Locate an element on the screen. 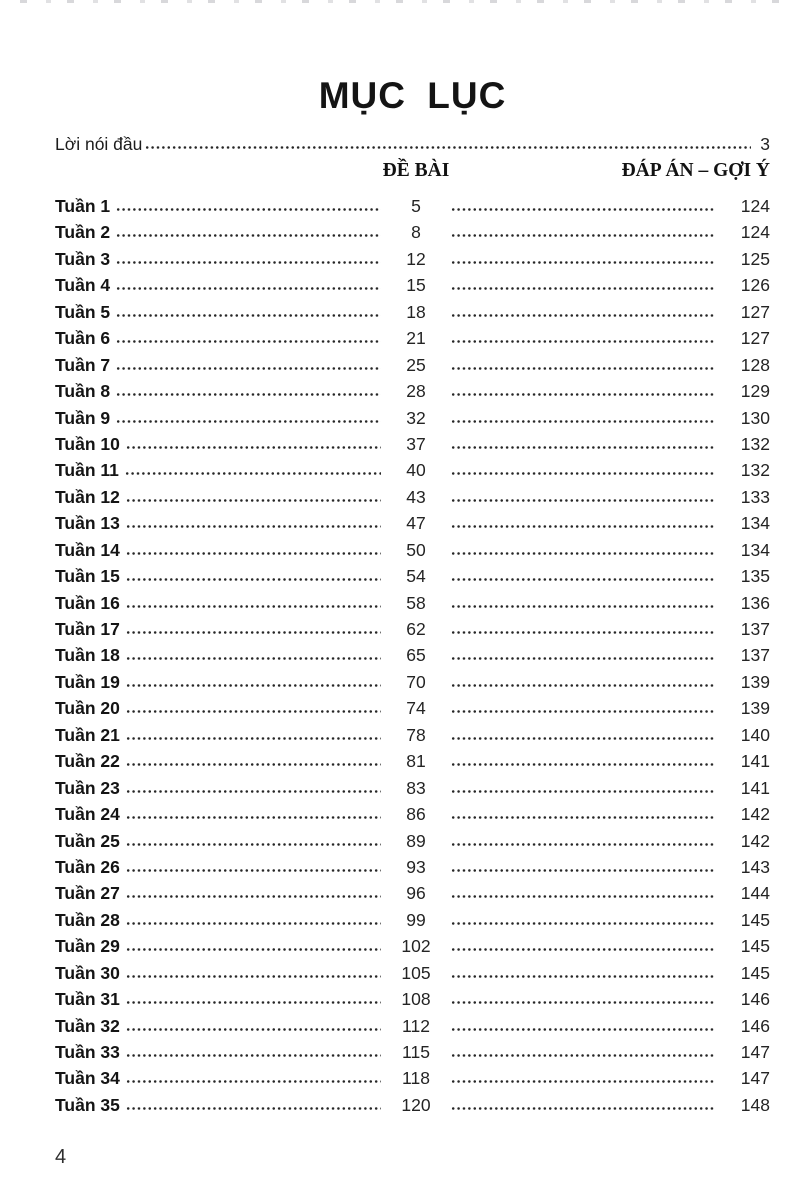  toc-row-exercise-page: 115 is located at coordinates (416, 1052).